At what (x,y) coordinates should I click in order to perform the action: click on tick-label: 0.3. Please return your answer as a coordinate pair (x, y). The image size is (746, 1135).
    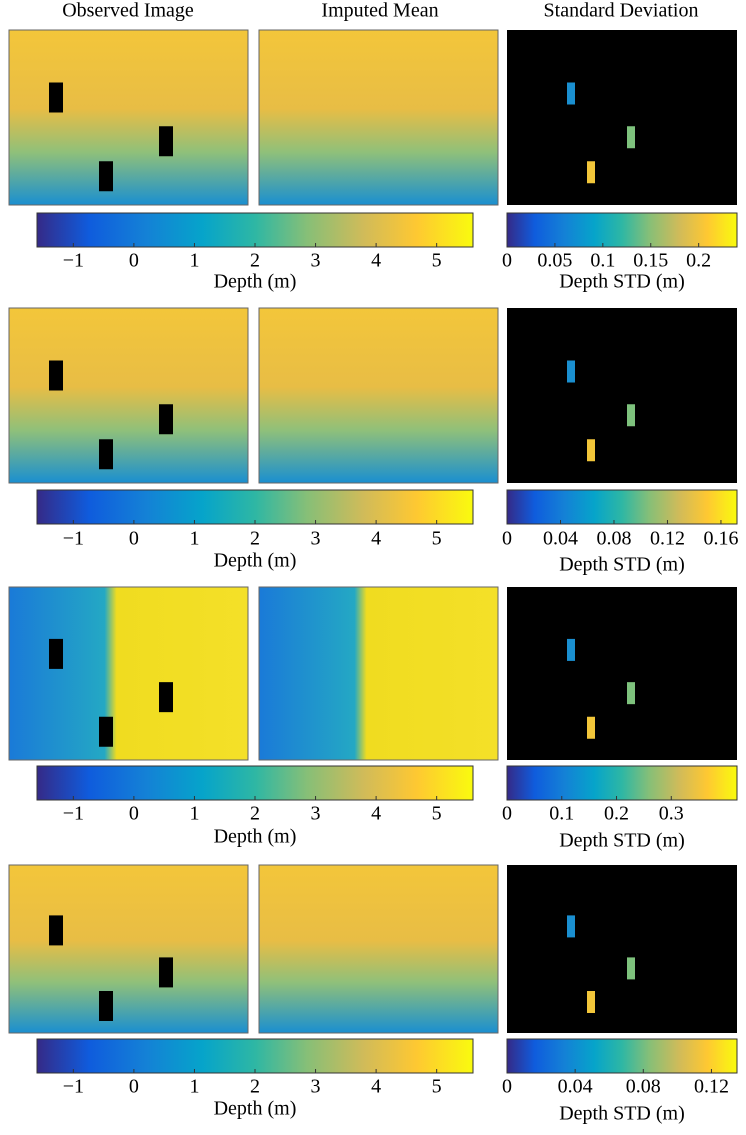
    Looking at the image, I should click on (671, 814).